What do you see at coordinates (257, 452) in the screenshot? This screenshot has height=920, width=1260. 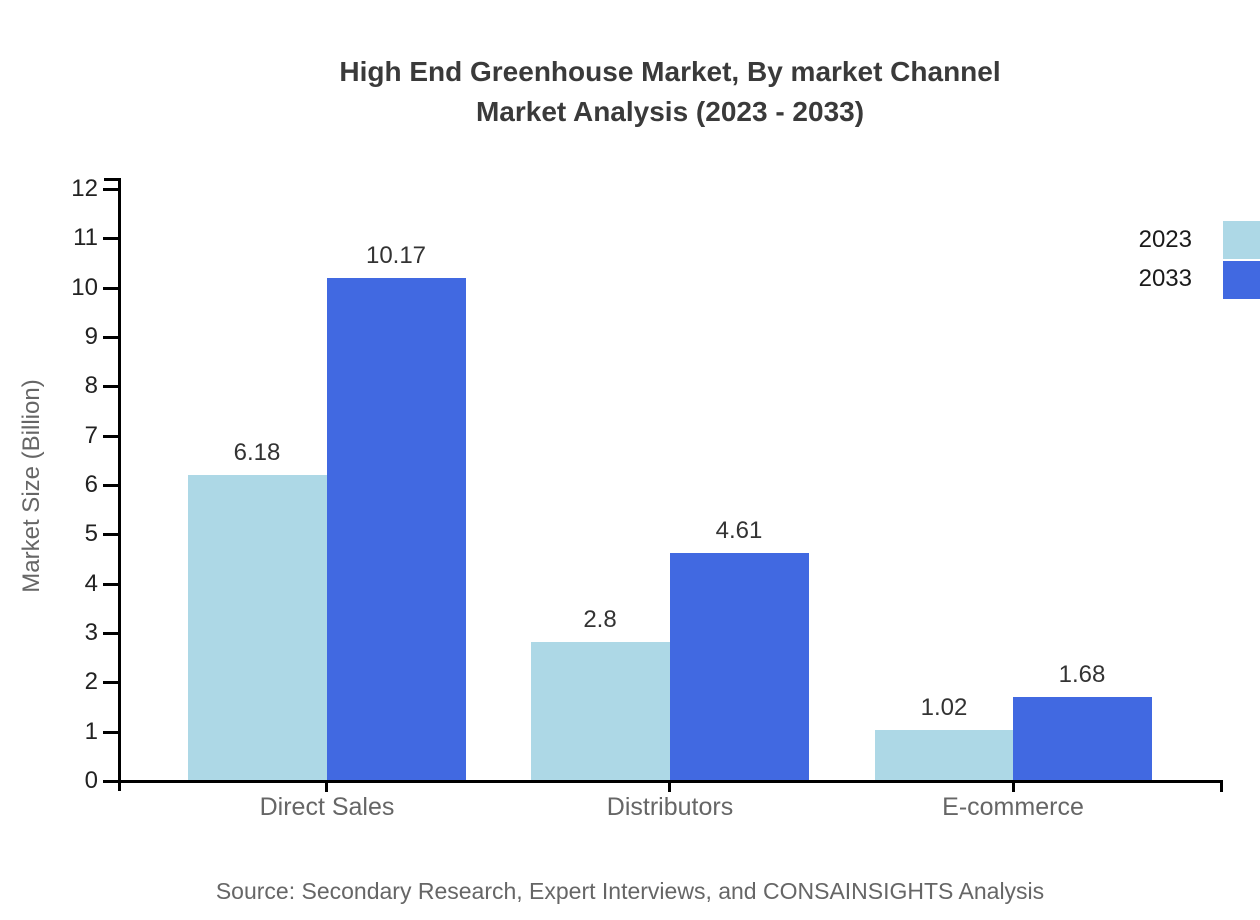 I see `bar-value-2023-Direct Sales: 6.18` at bounding box center [257, 452].